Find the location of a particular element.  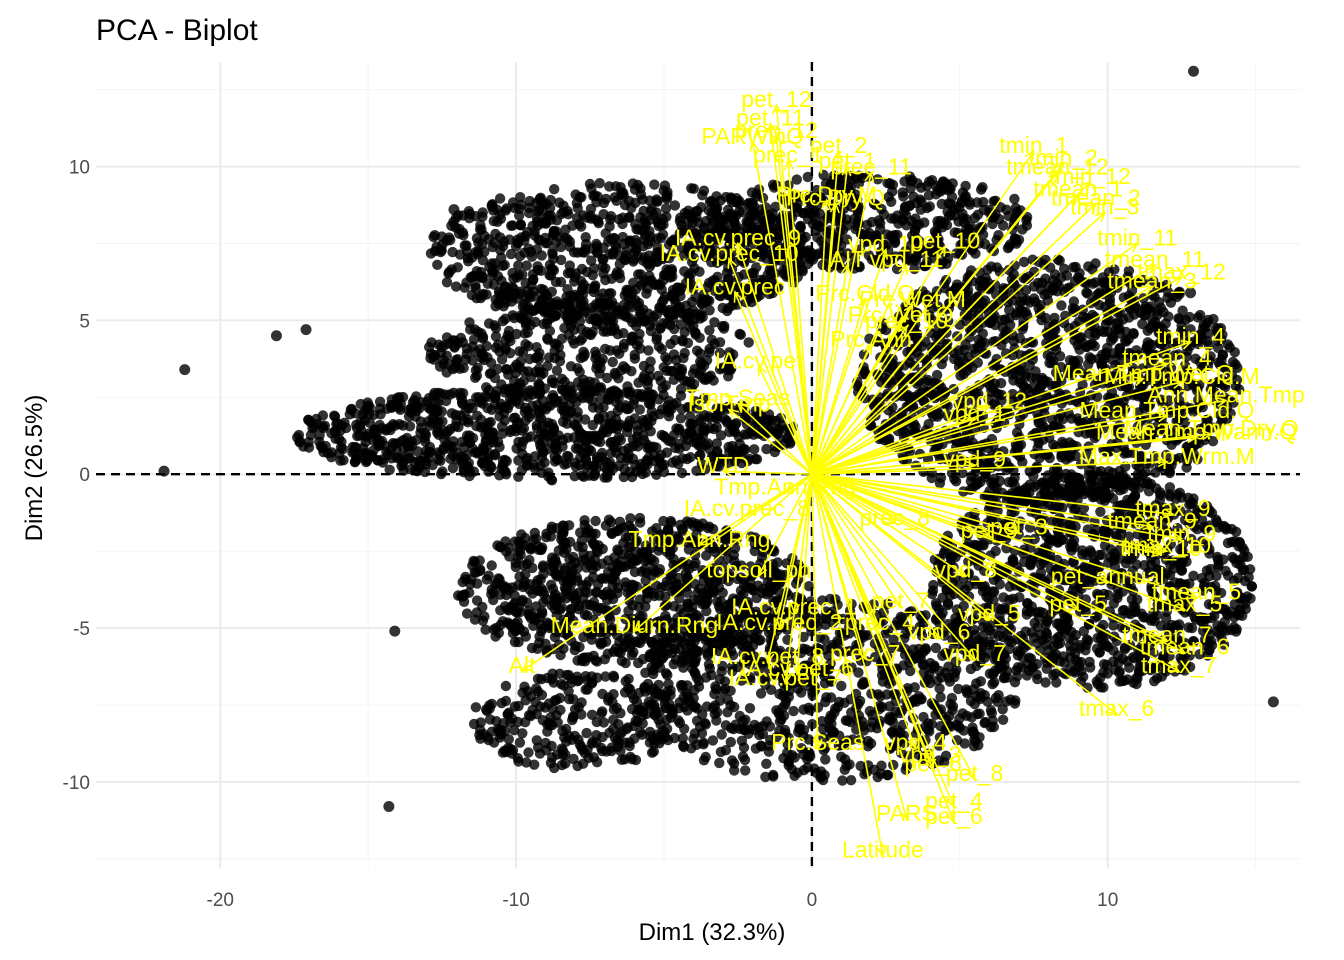

point-2055 is located at coordinates (501, 404).